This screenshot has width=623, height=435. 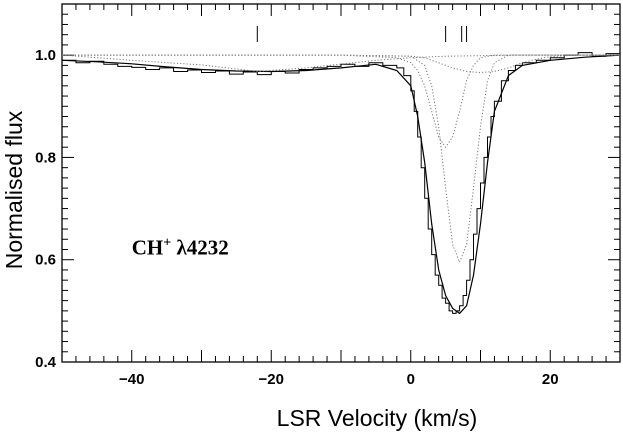 I want to click on y-axis-title: Normalised flux, so click(x=14, y=189).